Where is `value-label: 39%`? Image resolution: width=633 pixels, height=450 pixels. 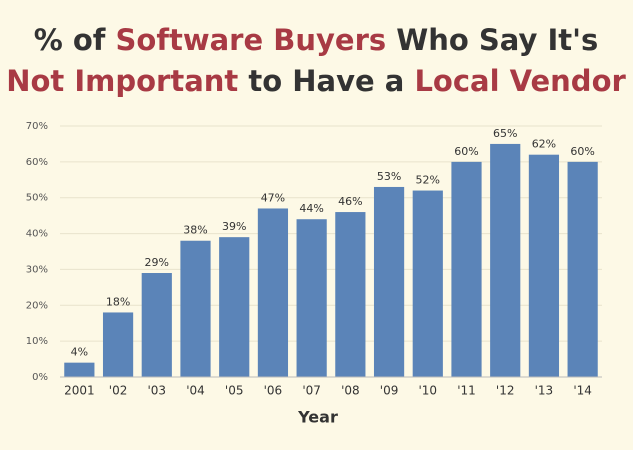 value-label: 39% is located at coordinates (234, 226).